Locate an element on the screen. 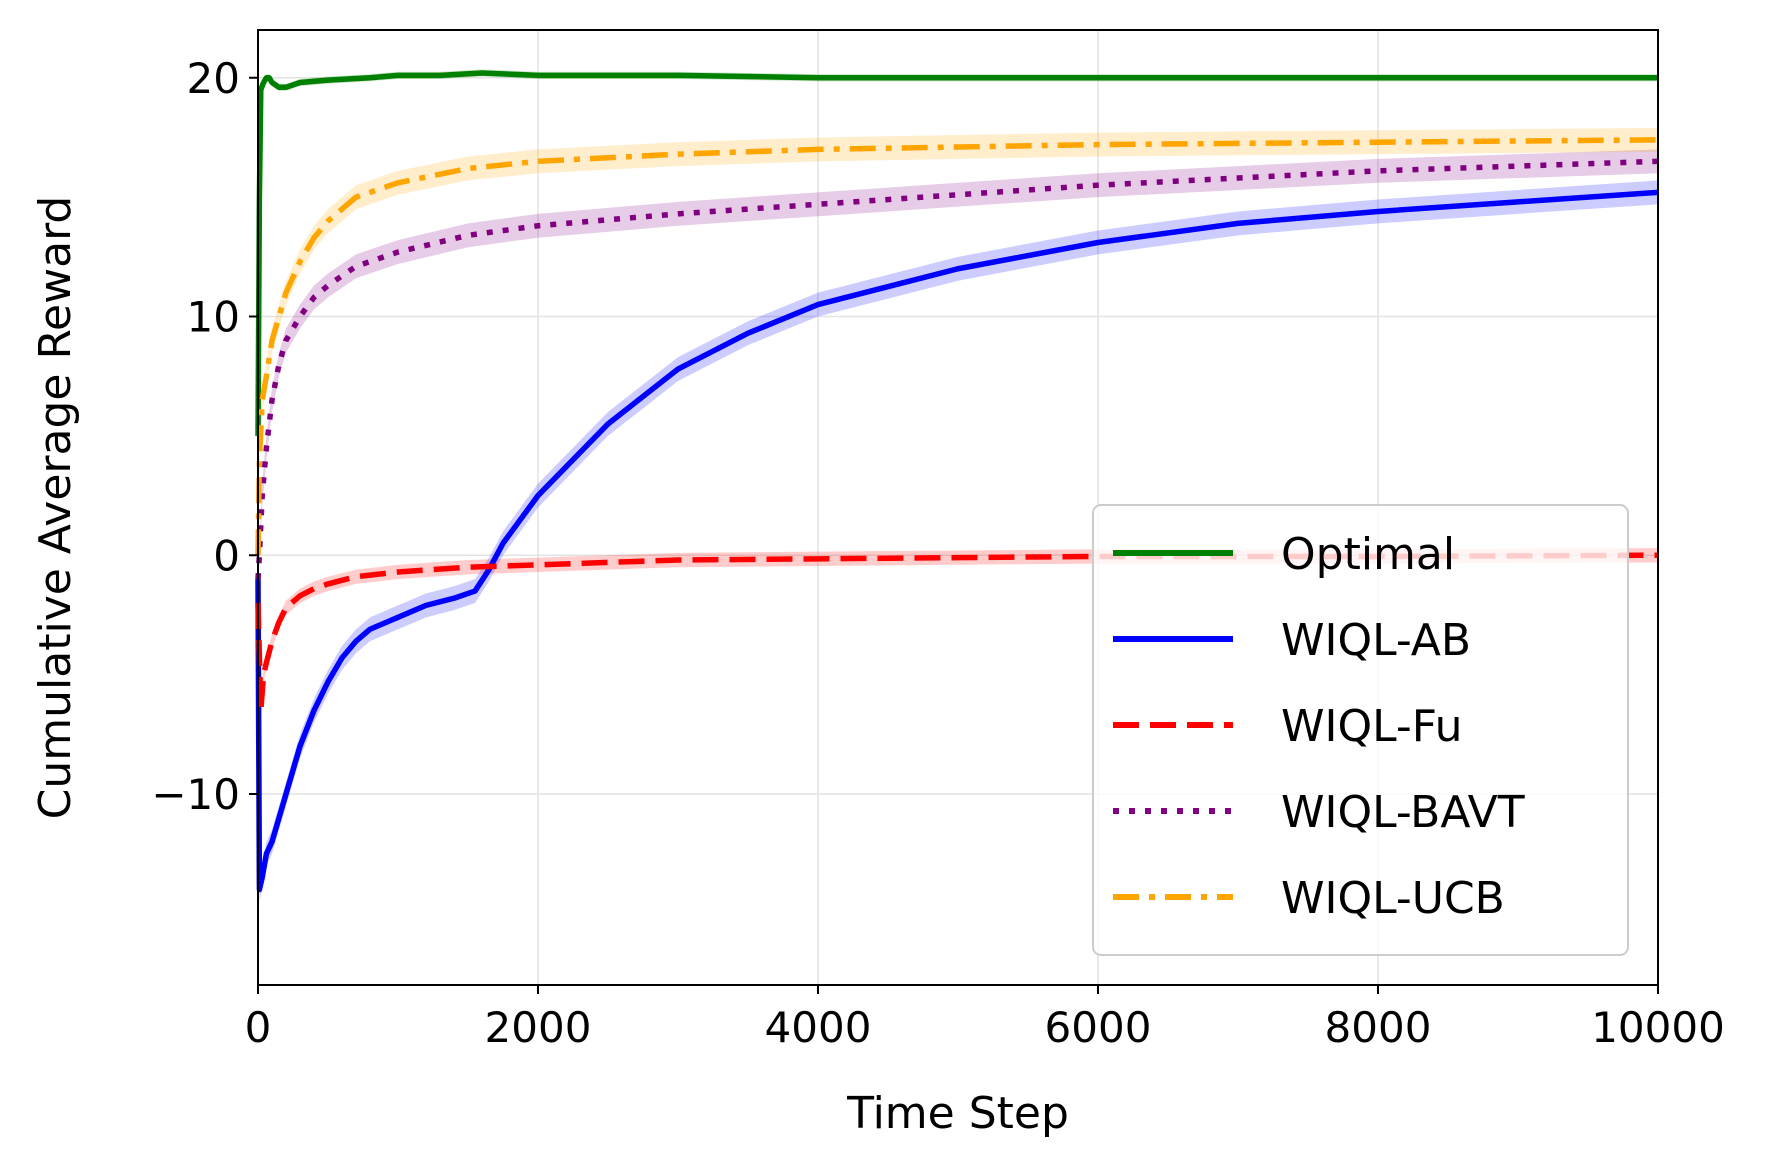  y-tick-label: 20 is located at coordinates (213, 78).